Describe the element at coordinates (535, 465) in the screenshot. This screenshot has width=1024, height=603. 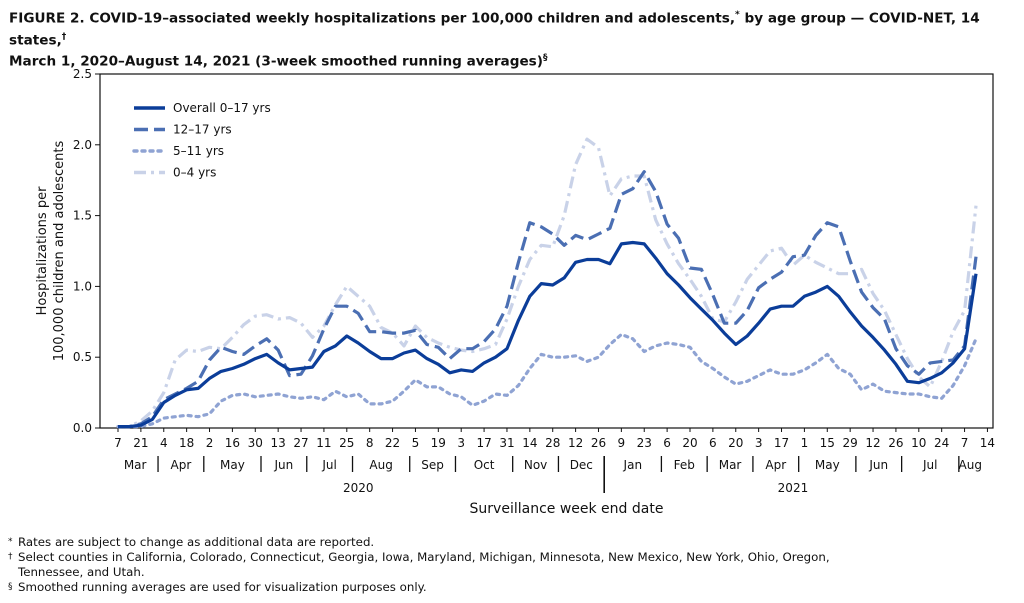
I see `month-label: Nov` at that location.